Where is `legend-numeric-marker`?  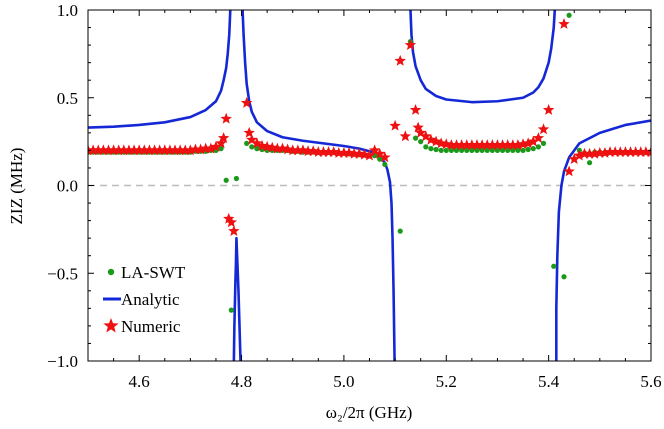 legend-numeric-marker is located at coordinates (111, 325).